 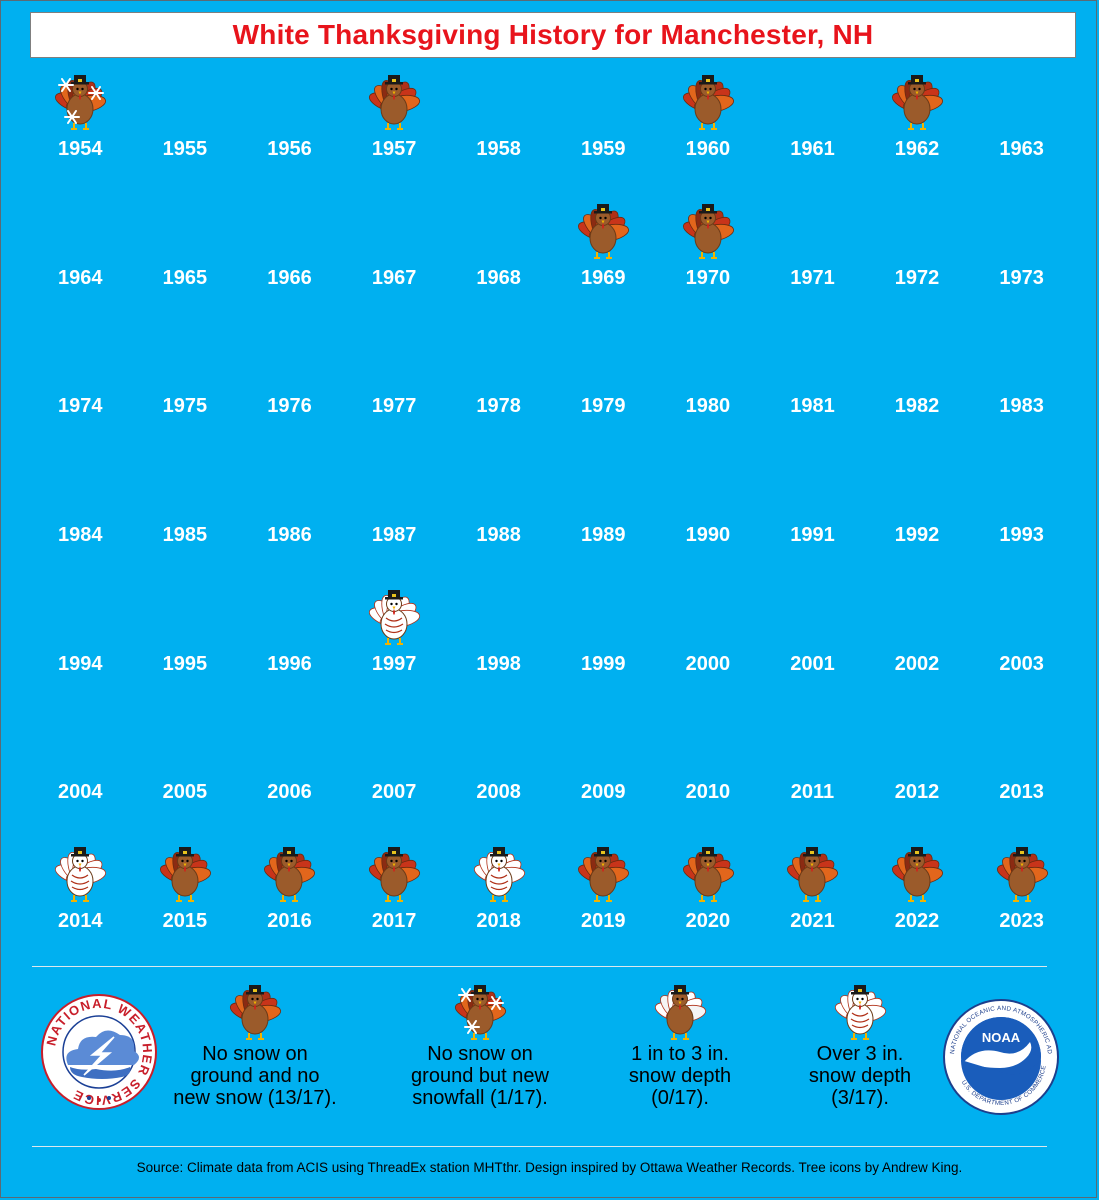 I want to click on year-cell: 1994, so click(x=80, y=649).